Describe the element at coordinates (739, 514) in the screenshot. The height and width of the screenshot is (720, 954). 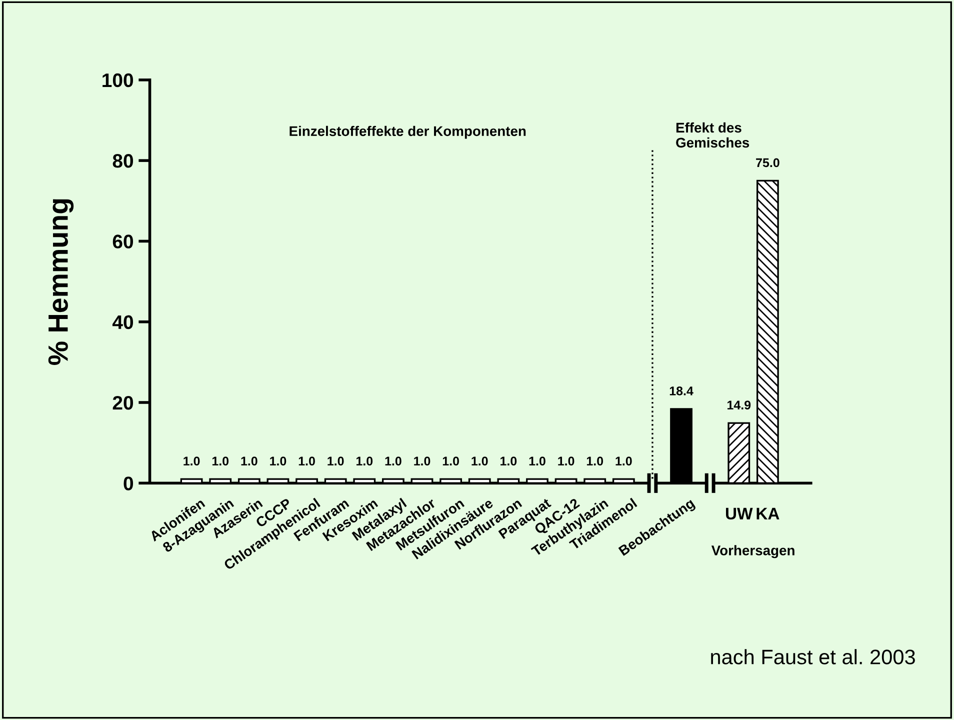
I see `x-tick-label: UW` at that location.